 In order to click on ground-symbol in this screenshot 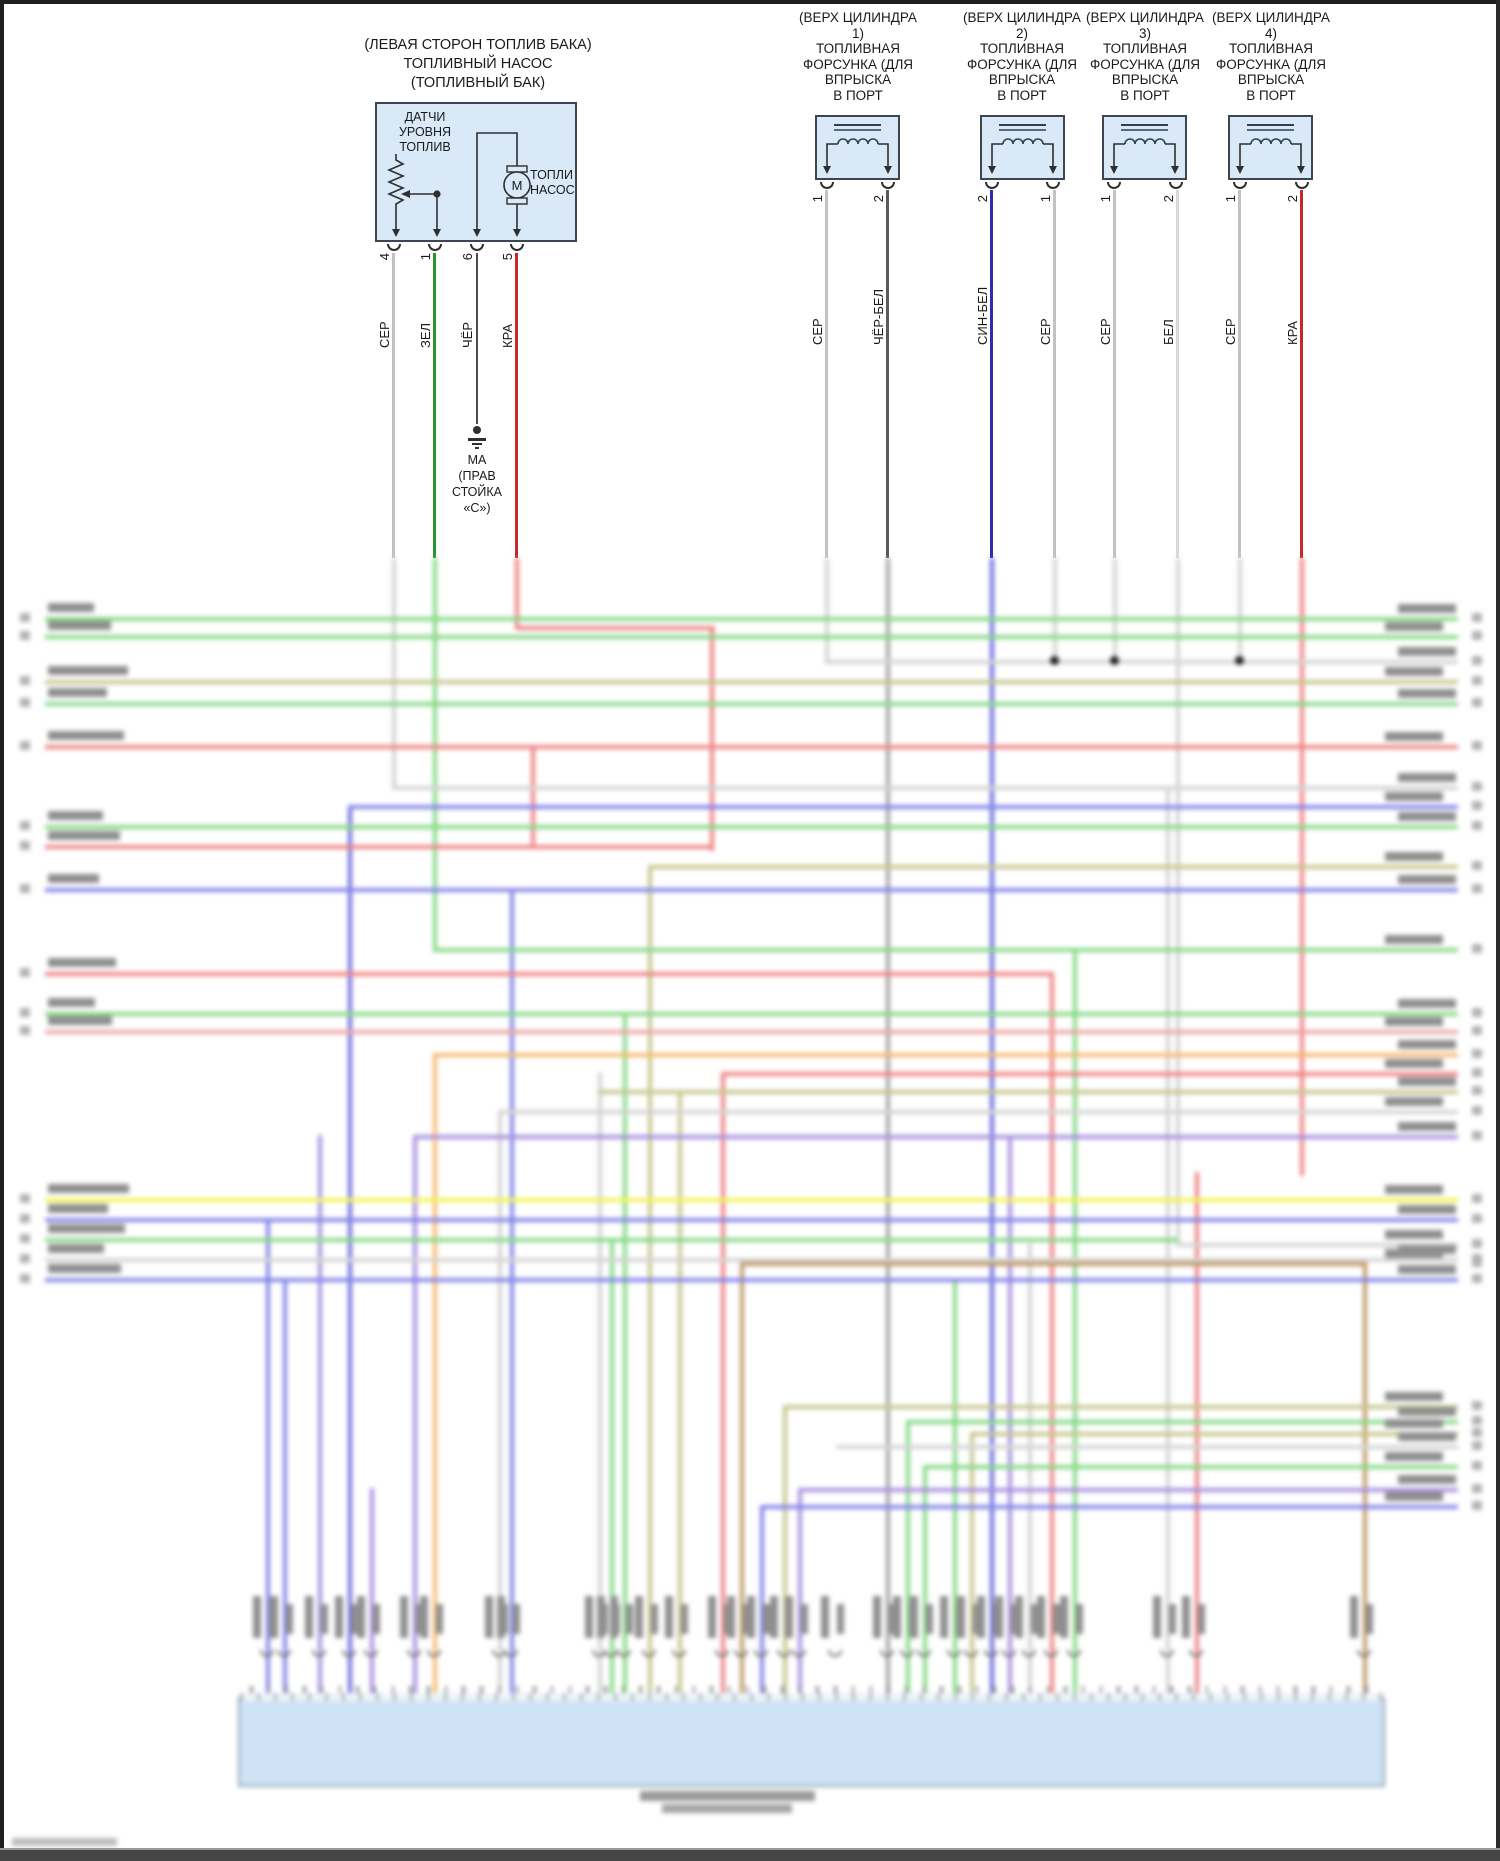, I will do `click(477, 430)`.